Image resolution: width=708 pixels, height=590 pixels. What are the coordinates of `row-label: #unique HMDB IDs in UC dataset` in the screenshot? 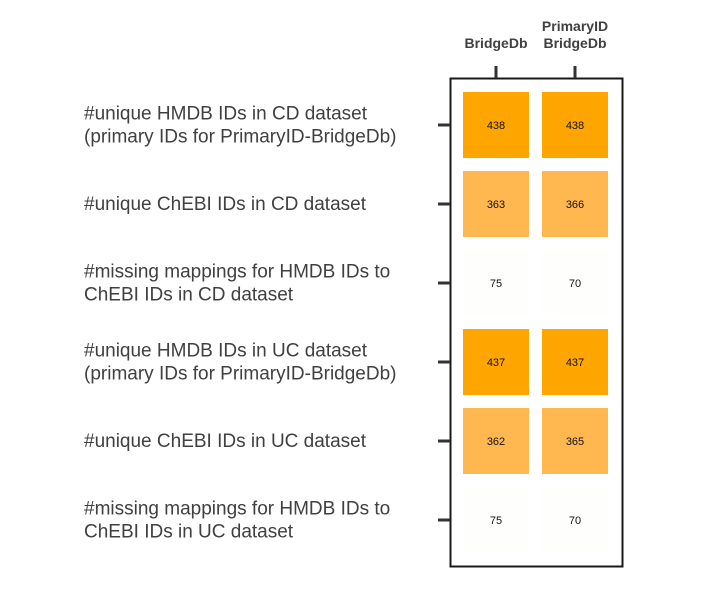 It's located at (226, 351).